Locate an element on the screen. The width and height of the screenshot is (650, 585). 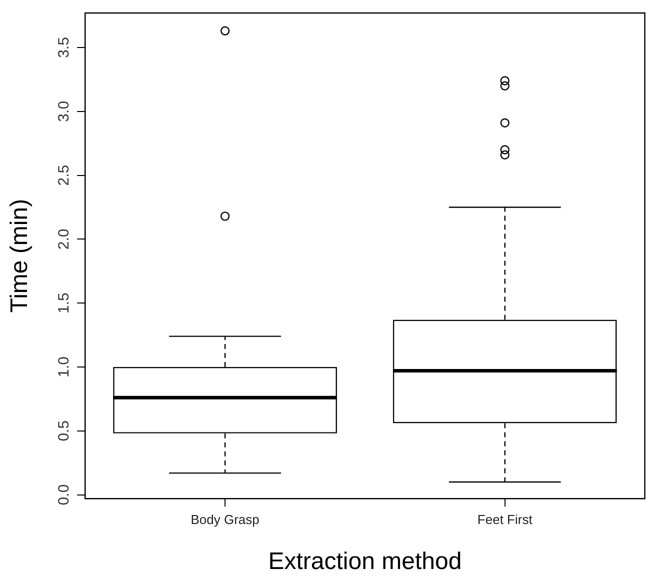
y-tick-label: 0.0 is located at coordinates (63, 495).